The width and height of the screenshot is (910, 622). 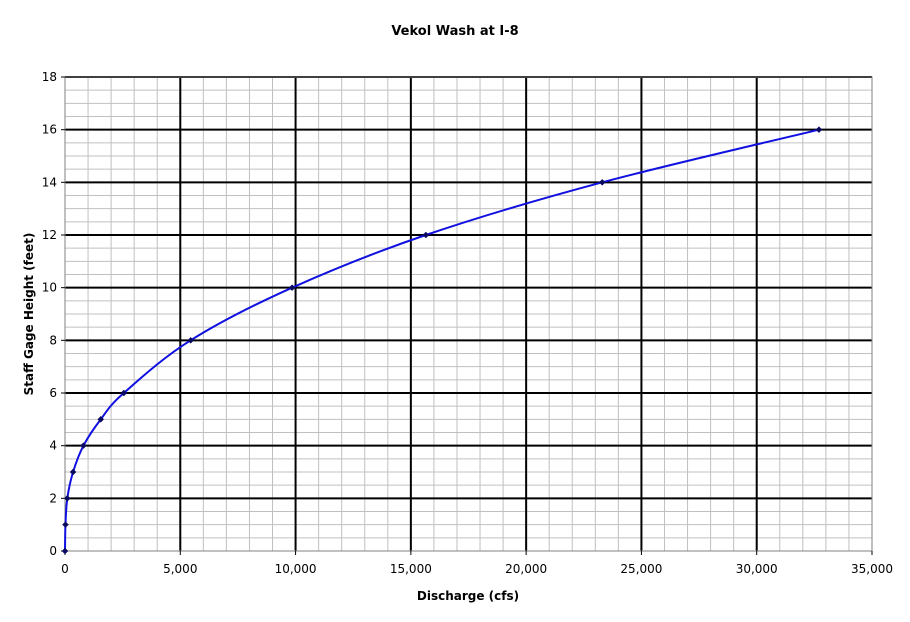 What do you see at coordinates (757, 569) in the screenshot?
I see `x-tick-label: 30,000` at bounding box center [757, 569].